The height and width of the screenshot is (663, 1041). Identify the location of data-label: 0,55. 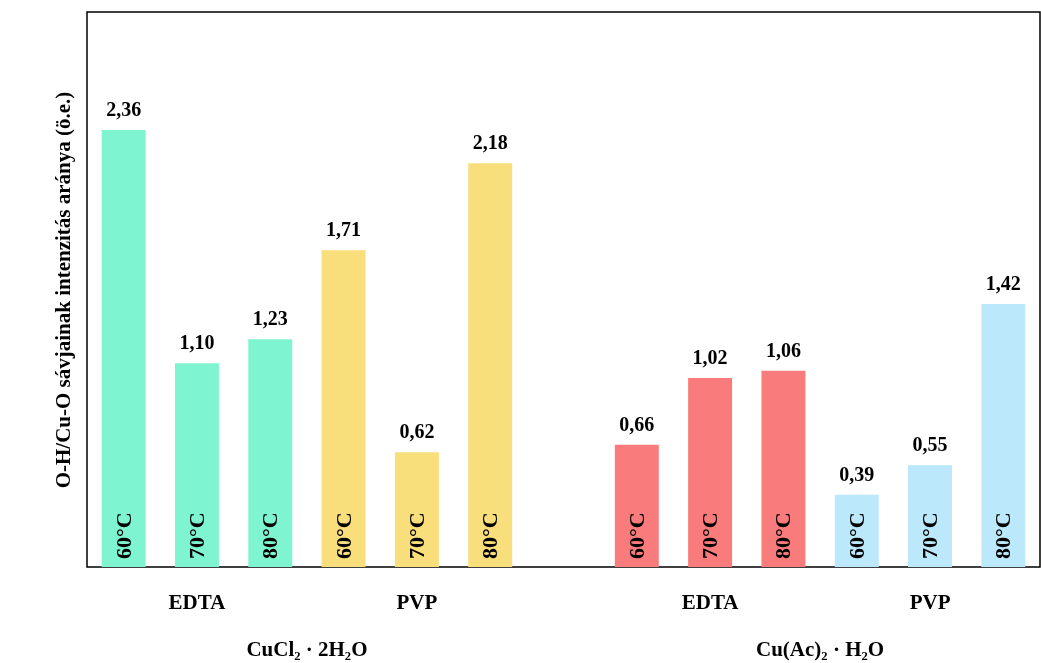
(930, 444).